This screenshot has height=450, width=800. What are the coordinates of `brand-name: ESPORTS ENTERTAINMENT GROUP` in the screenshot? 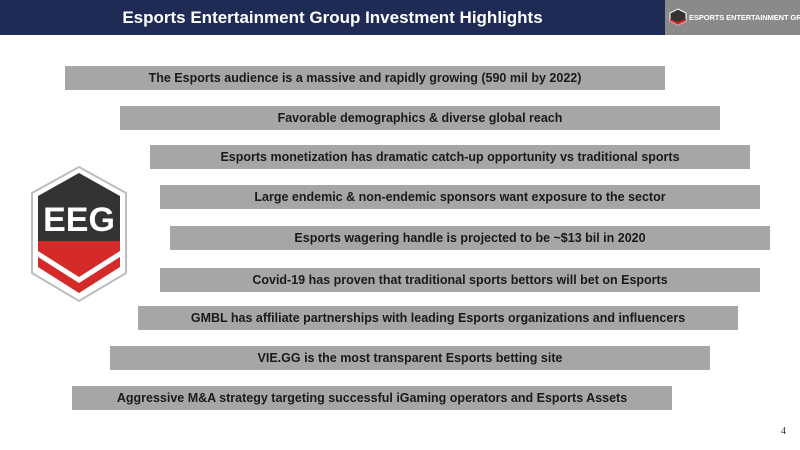 It's located at (744, 17).